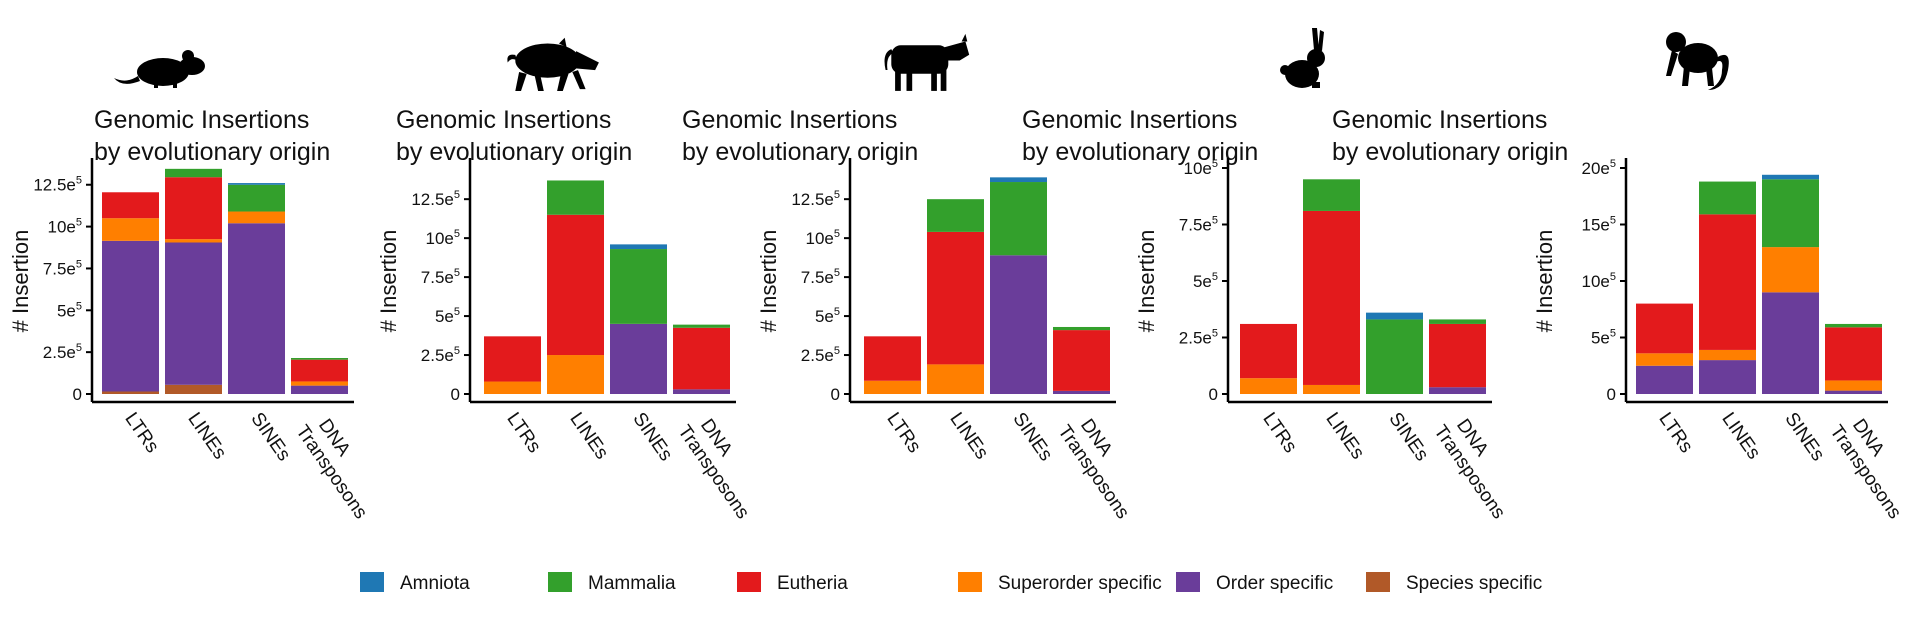 This screenshot has width=1920, height=622. I want to click on boar-icon, so click(553, 64).